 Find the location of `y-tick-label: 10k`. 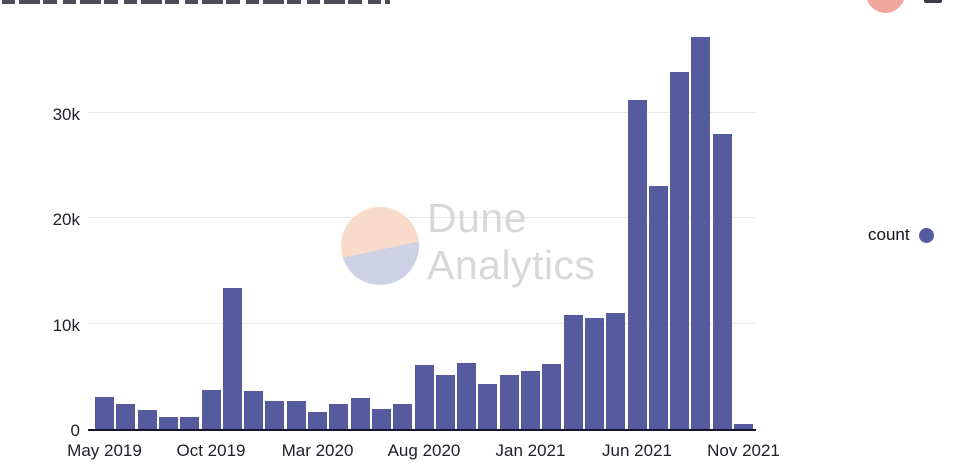

y-tick-label: 10k is located at coordinates (66, 325).